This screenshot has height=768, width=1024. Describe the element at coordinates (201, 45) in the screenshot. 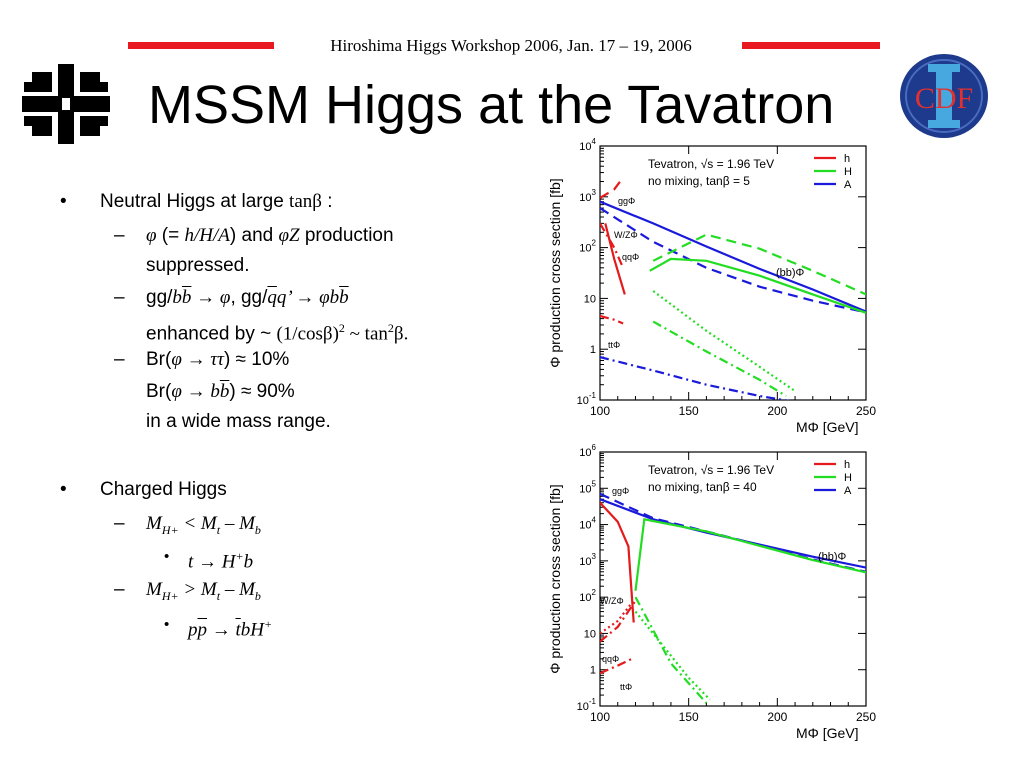

I see `header-left-bar` at that location.